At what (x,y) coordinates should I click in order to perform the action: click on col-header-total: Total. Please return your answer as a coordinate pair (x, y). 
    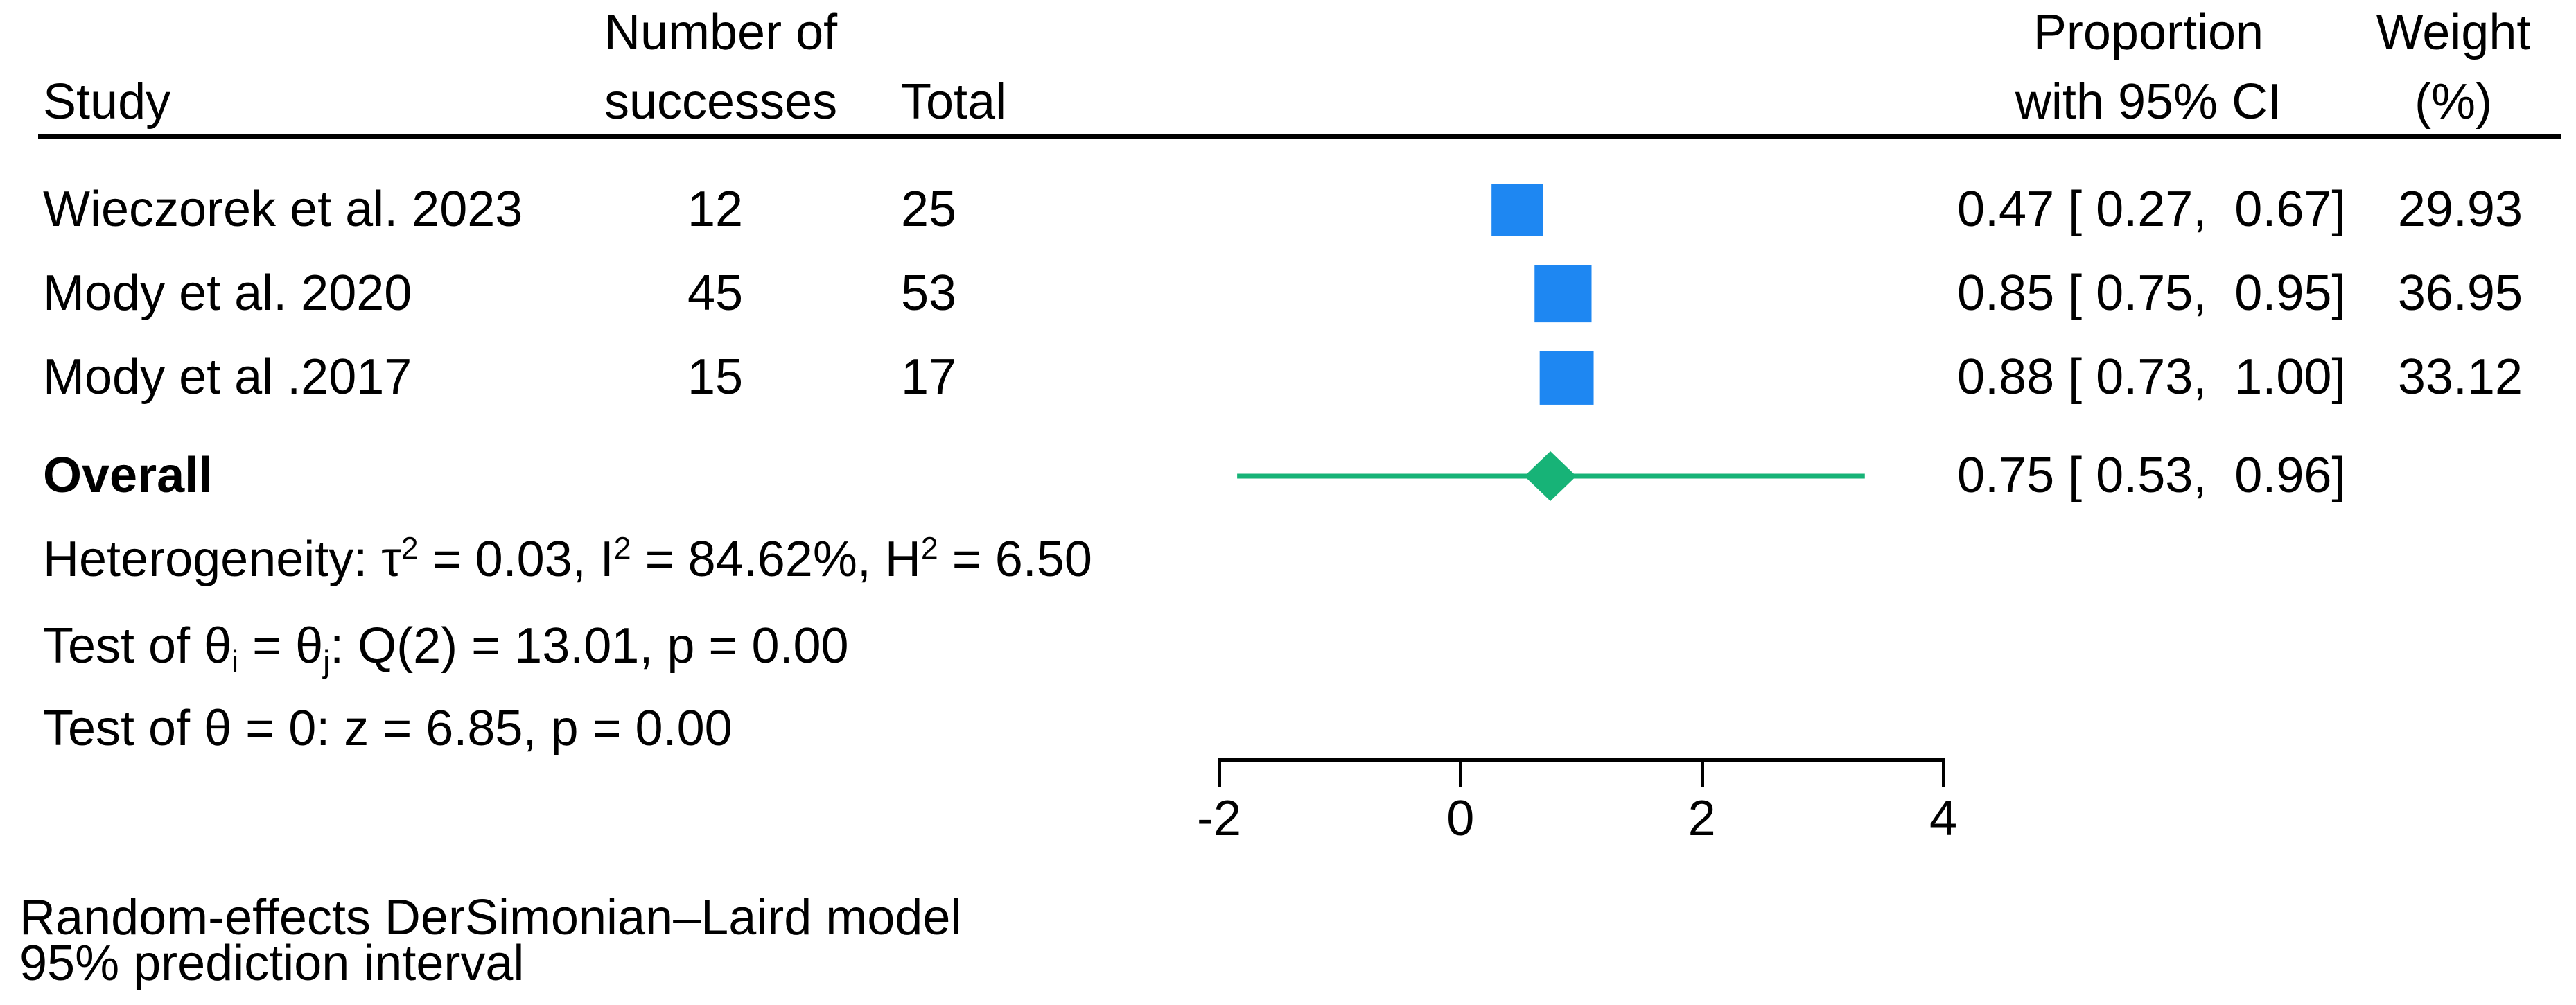
    Looking at the image, I should click on (954, 102).